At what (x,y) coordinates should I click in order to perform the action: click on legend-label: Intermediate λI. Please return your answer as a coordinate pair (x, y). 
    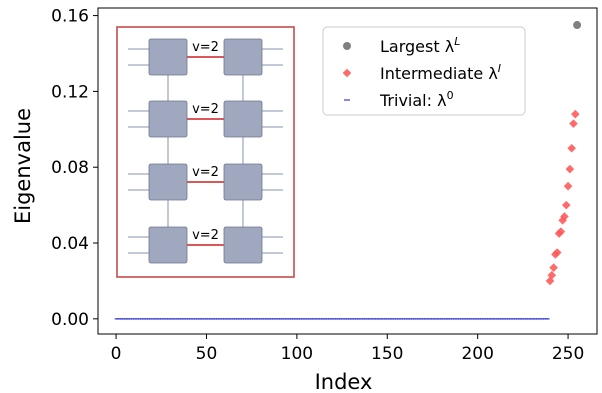
    Looking at the image, I should click on (440, 72).